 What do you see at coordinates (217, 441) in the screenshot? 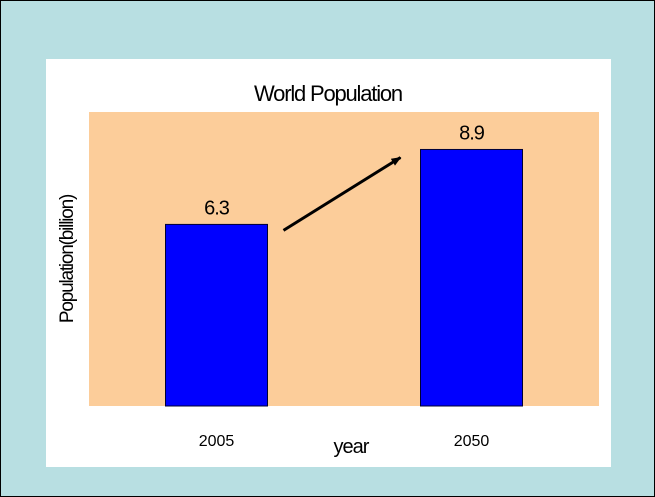
I see `x-tick-label-2005: 2005` at bounding box center [217, 441].